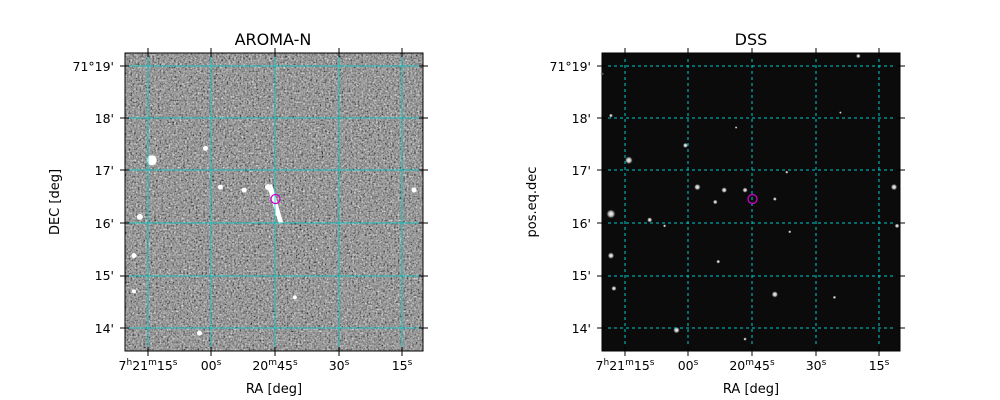 The image size is (1000, 400). I want to click on panel-title: AROMA-N, so click(273, 39).